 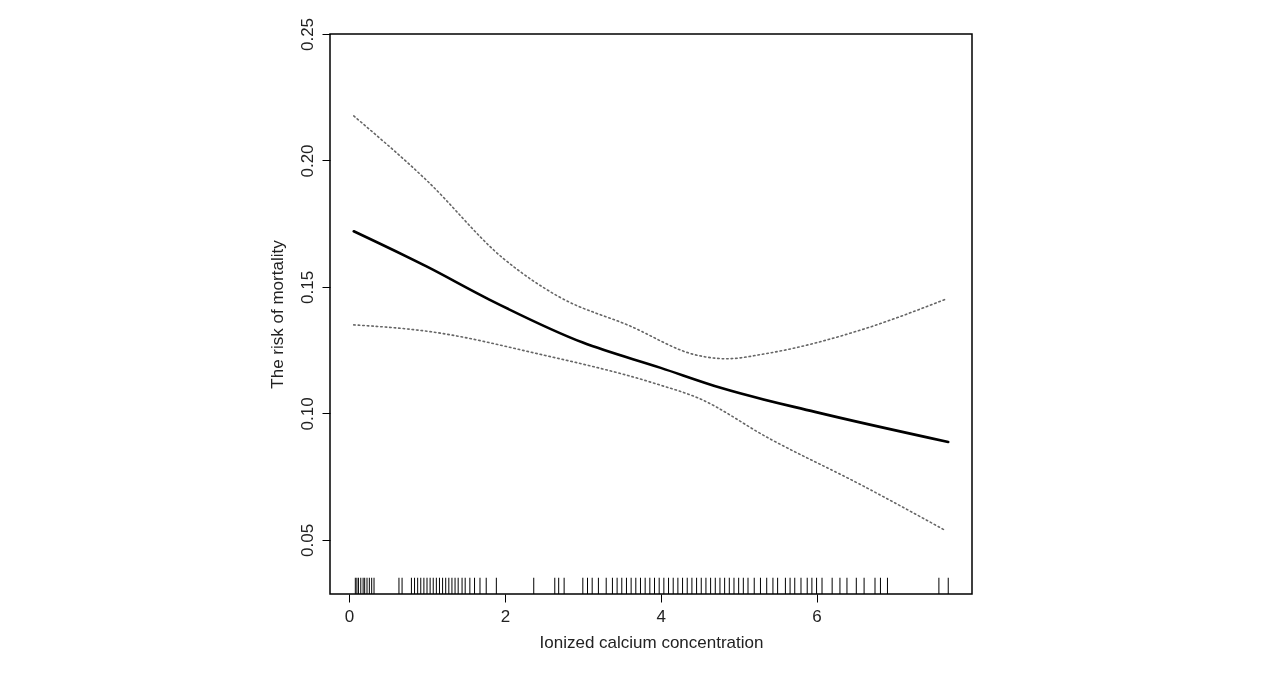 What do you see at coordinates (349, 616) in the screenshot?
I see `x-tick-label: 0` at bounding box center [349, 616].